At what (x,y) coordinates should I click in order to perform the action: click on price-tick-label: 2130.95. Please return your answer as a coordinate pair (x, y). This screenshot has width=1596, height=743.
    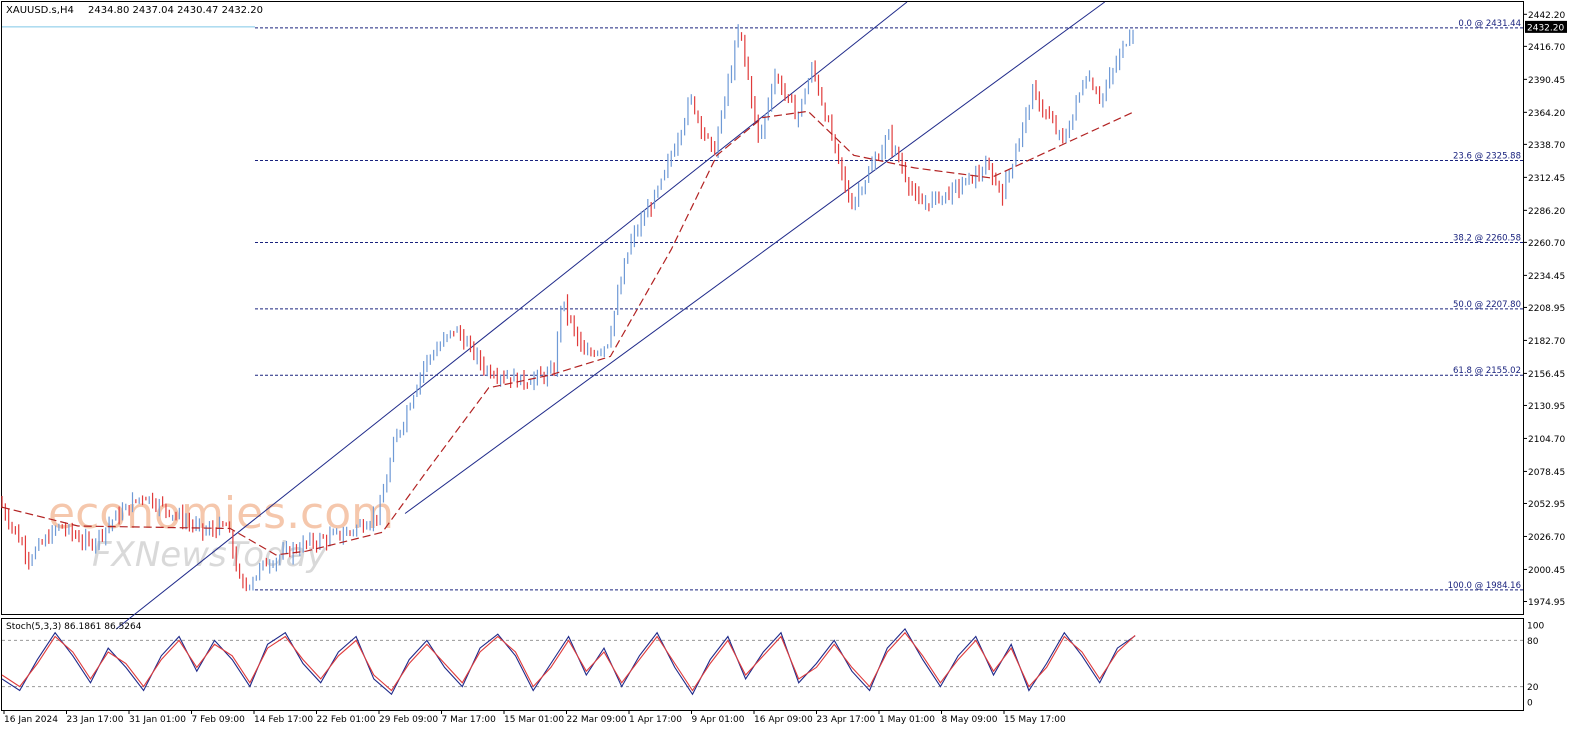
    Looking at the image, I should click on (1546, 407).